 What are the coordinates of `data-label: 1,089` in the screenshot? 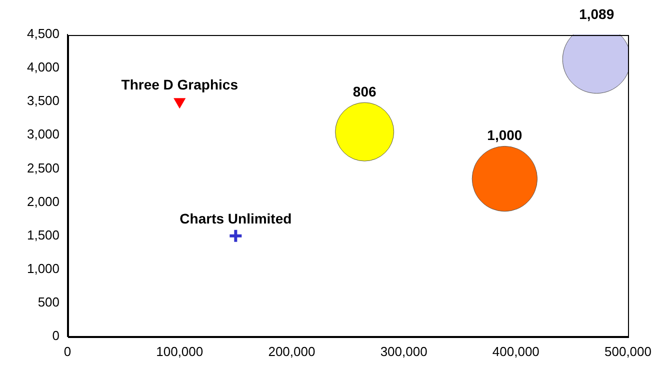 It's located at (596, 14).